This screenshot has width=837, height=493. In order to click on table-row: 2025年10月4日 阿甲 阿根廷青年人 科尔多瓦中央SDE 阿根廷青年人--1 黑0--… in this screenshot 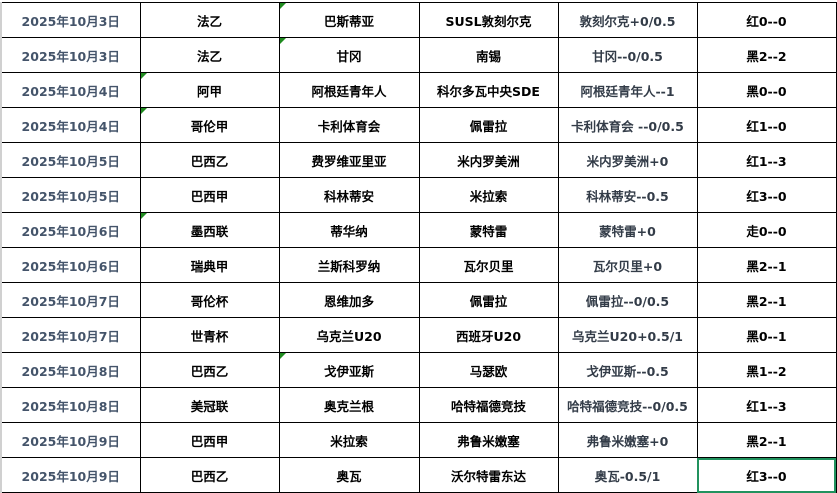, I will do `click(418, 90)`.